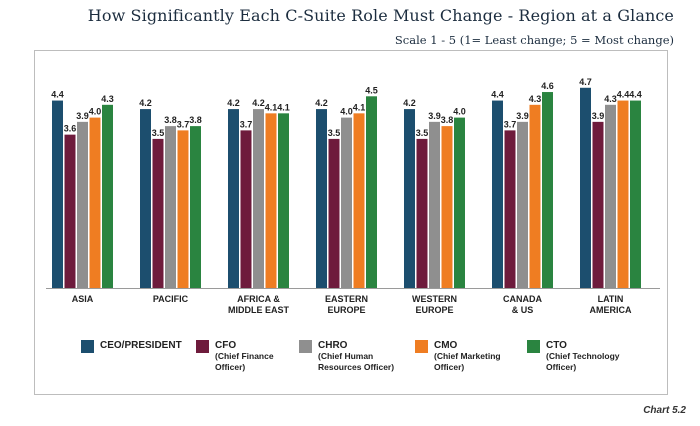 The width and height of the screenshot is (700, 426). Describe the element at coordinates (346, 310) in the screenshot. I see `category-label: EUROPE` at that location.